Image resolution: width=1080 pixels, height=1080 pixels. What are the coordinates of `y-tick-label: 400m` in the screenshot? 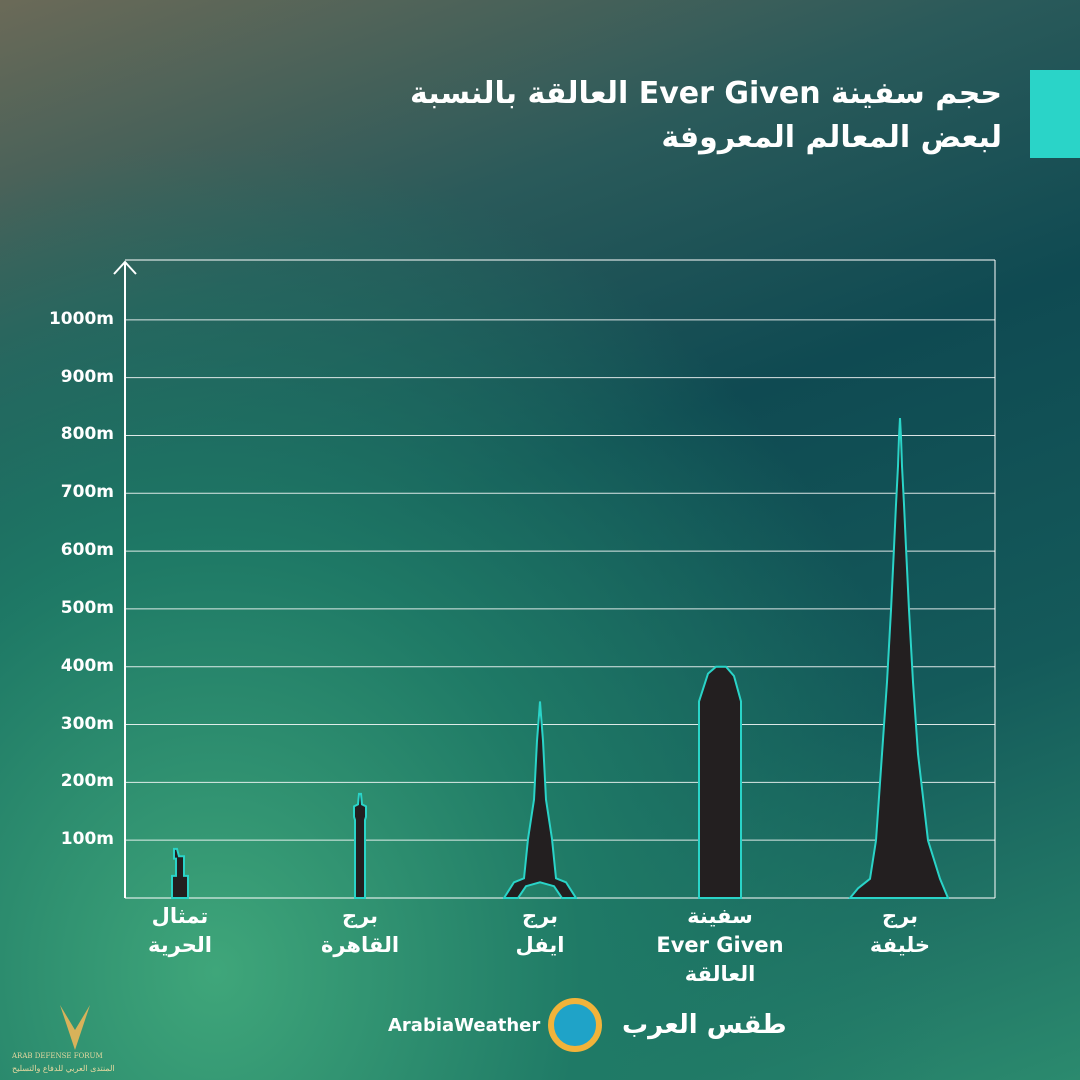 It's located at (87, 665).